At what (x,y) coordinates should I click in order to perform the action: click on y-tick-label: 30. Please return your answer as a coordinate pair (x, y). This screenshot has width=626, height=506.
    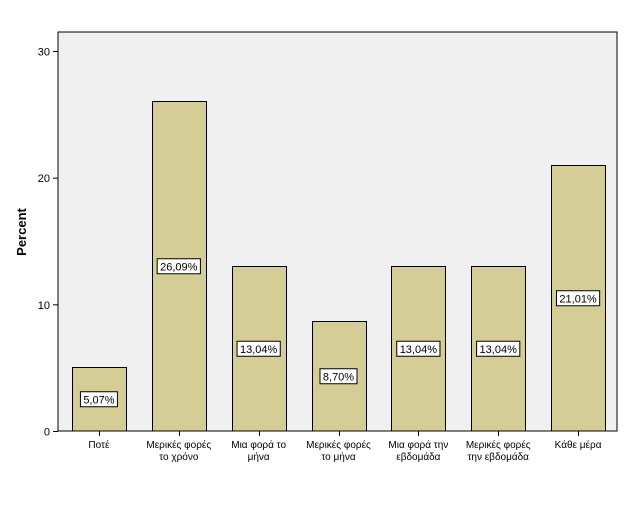
    Looking at the image, I should click on (44, 53).